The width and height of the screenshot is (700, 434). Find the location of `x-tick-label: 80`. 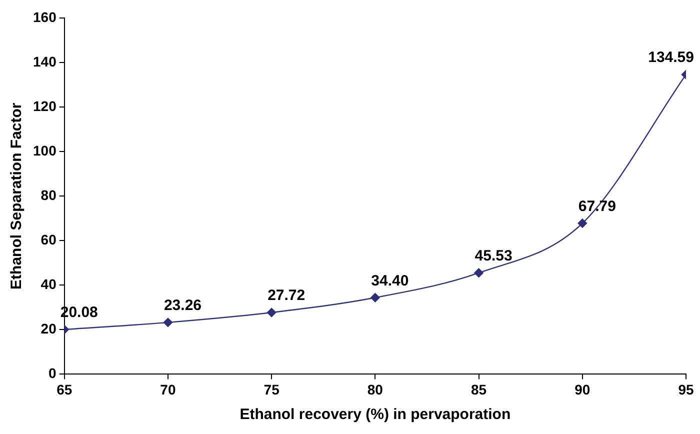

x-tick-label: 80 is located at coordinates (375, 389).